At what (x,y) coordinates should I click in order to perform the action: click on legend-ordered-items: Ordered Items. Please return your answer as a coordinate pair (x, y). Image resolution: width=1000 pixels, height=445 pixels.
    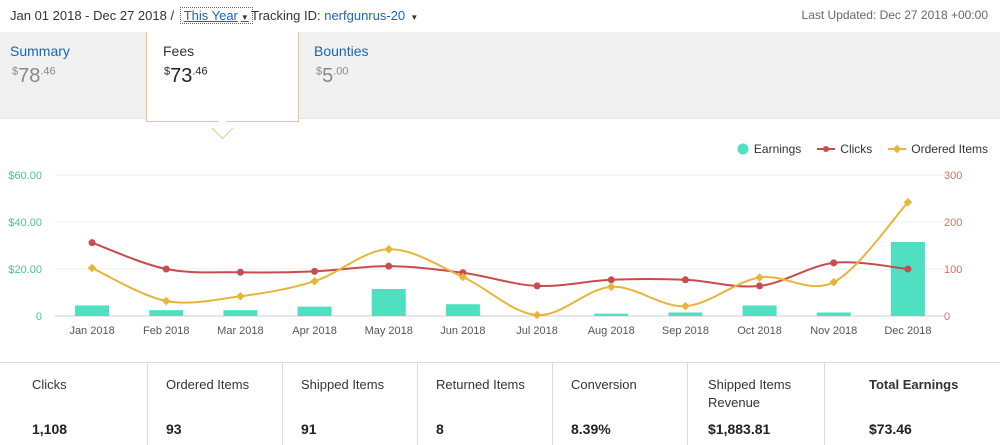
    Looking at the image, I should click on (938, 149).